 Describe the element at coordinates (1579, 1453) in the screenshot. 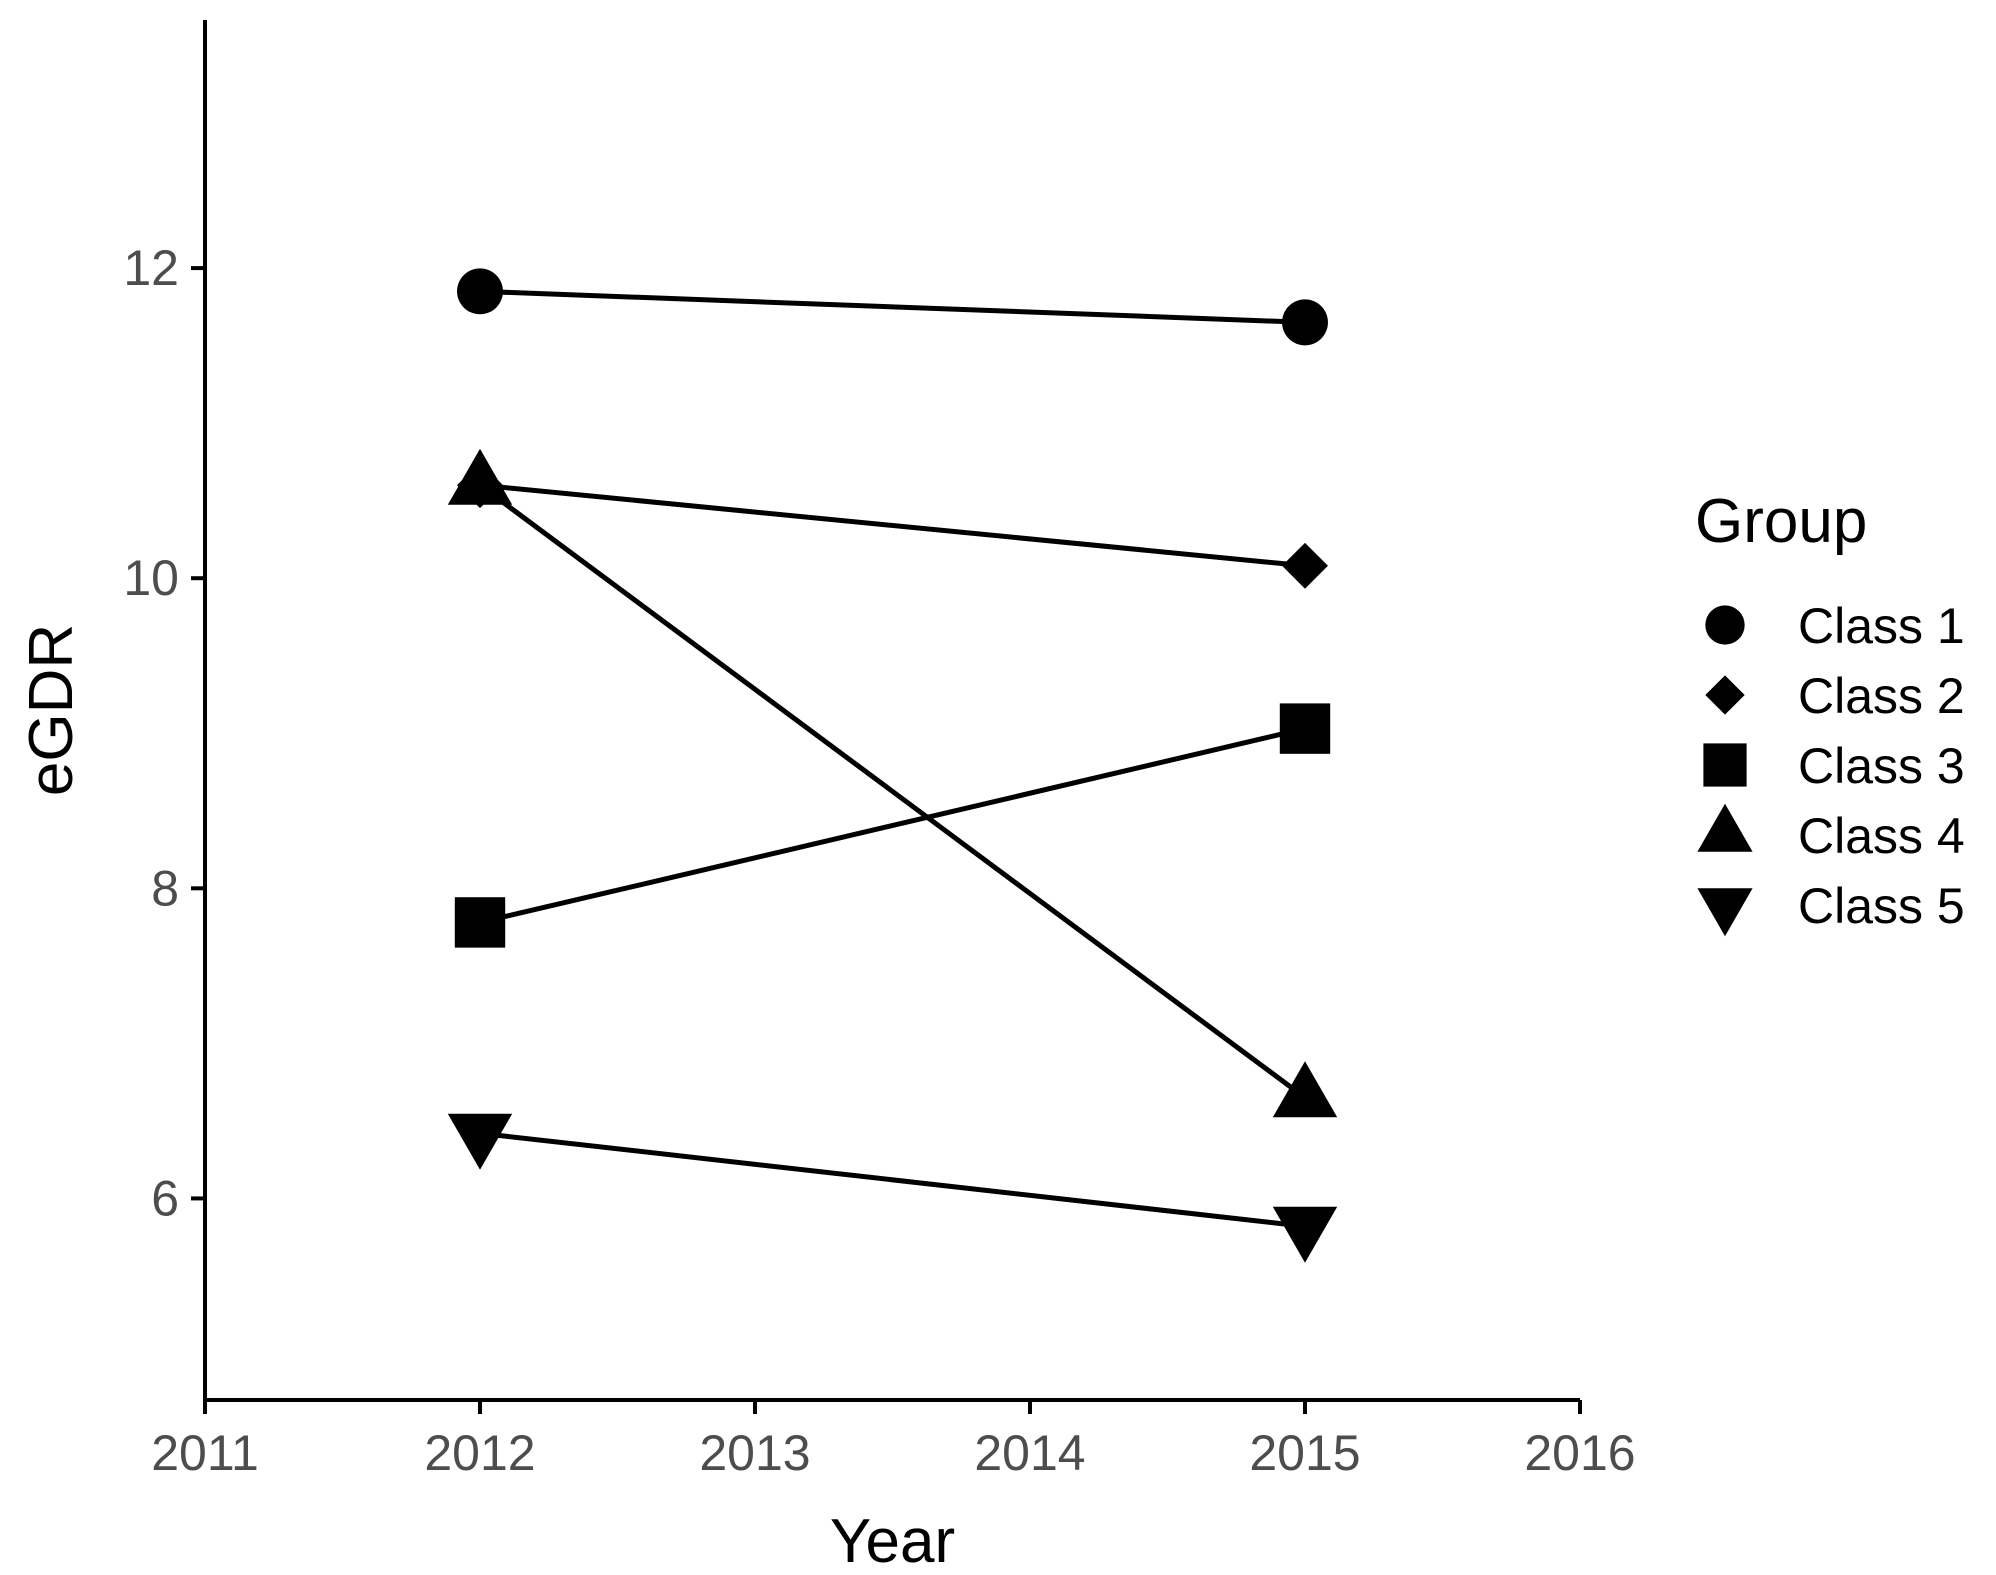

I see `x-tick-label: 2016` at that location.